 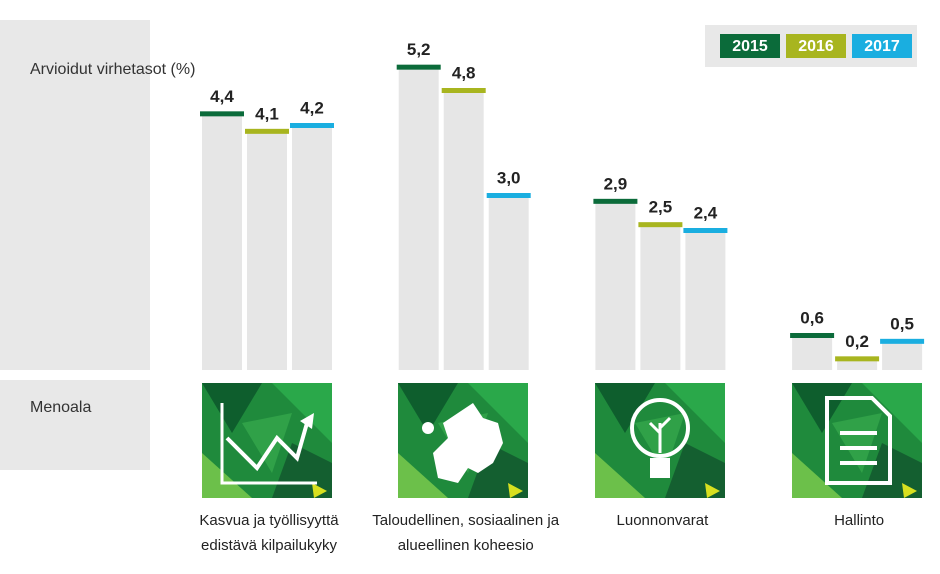 What do you see at coordinates (75, 195) in the screenshot?
I see `axis-panel` at bounding box center [75, 195].